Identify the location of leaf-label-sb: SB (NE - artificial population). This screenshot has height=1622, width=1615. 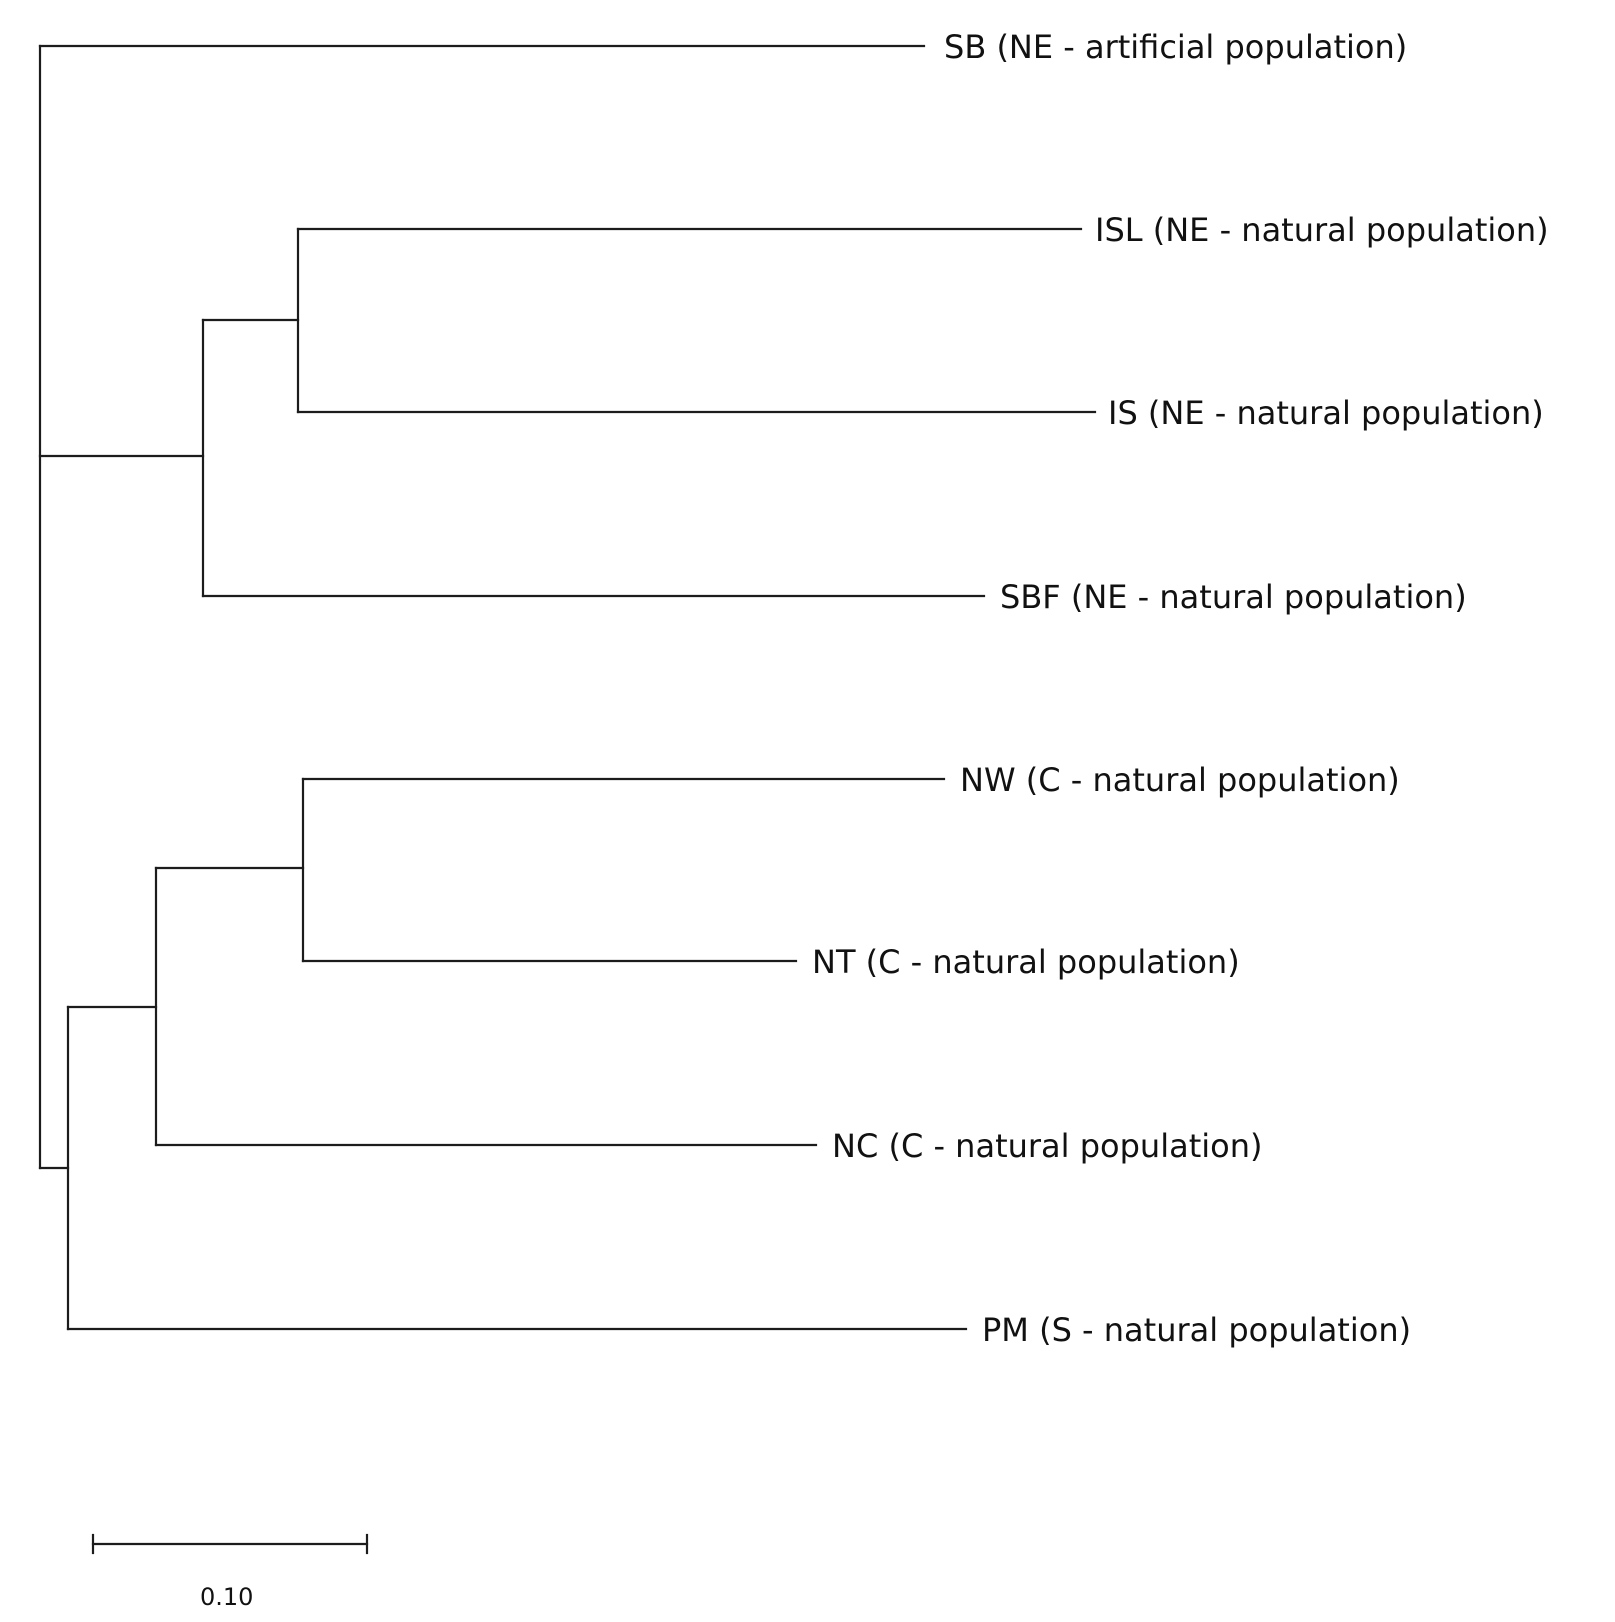
(1175, 47).